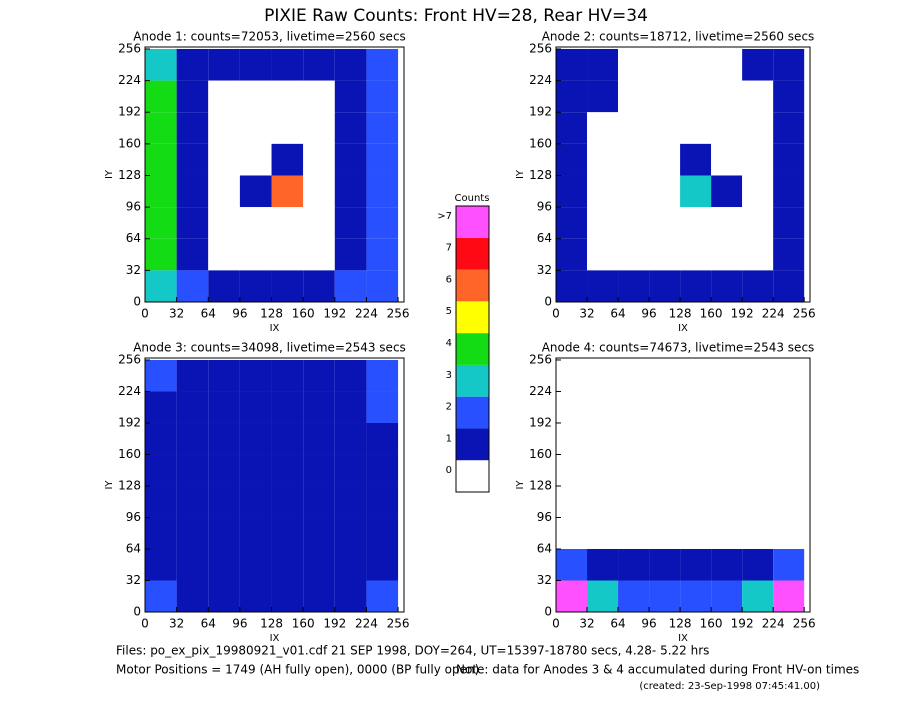 The height and width of the screenshot is (705, 913). Describe the element at coordinates (472, 317) in the screenshot. I see `colorbar-swatch` at that location.